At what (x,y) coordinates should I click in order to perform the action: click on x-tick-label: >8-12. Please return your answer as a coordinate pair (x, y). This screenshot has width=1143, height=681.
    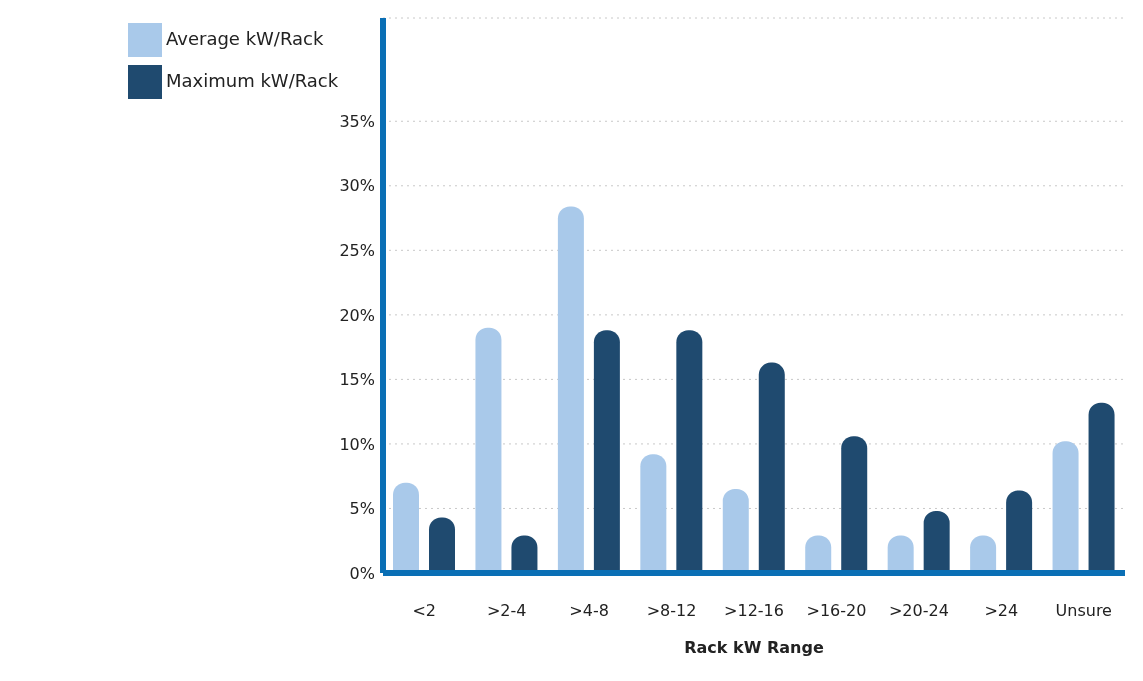
    Looking at the image, I should click on (671, 611).